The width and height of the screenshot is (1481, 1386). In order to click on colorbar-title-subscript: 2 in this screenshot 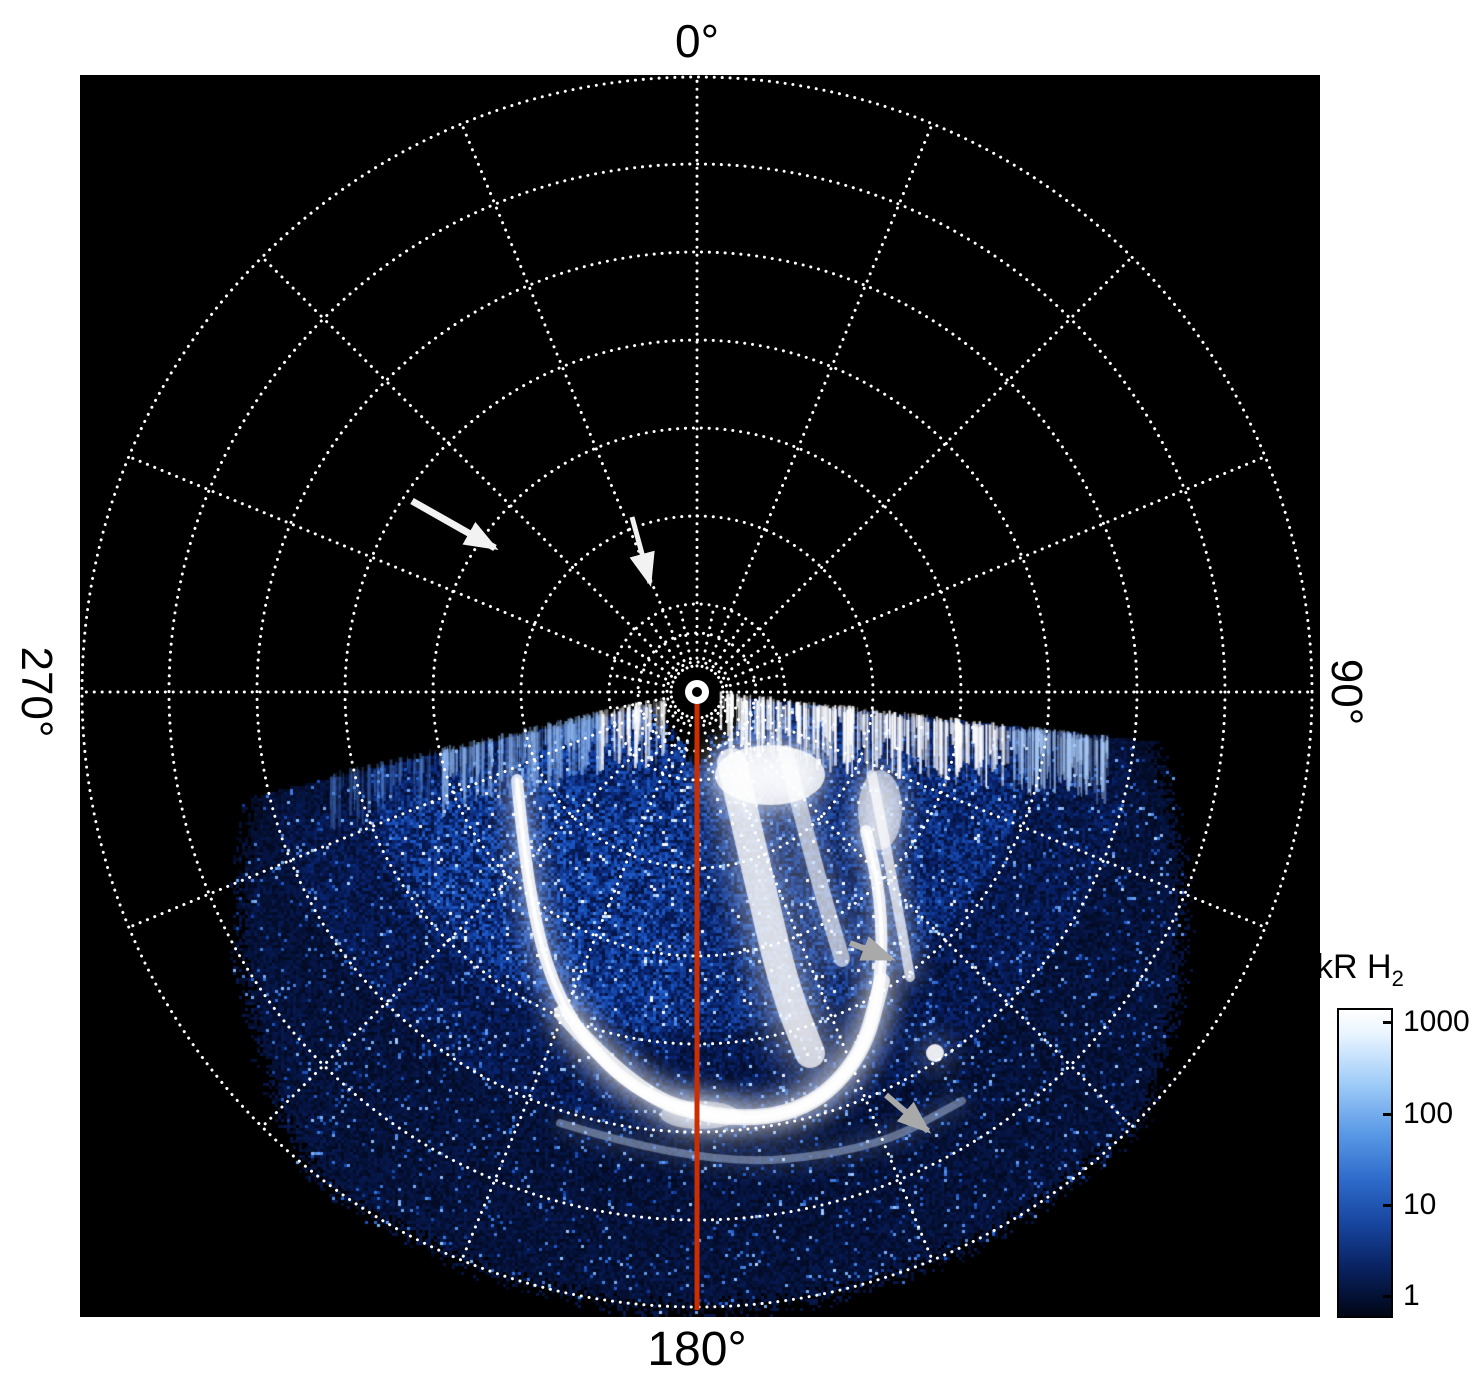, I will do `click(1397, 978)`.